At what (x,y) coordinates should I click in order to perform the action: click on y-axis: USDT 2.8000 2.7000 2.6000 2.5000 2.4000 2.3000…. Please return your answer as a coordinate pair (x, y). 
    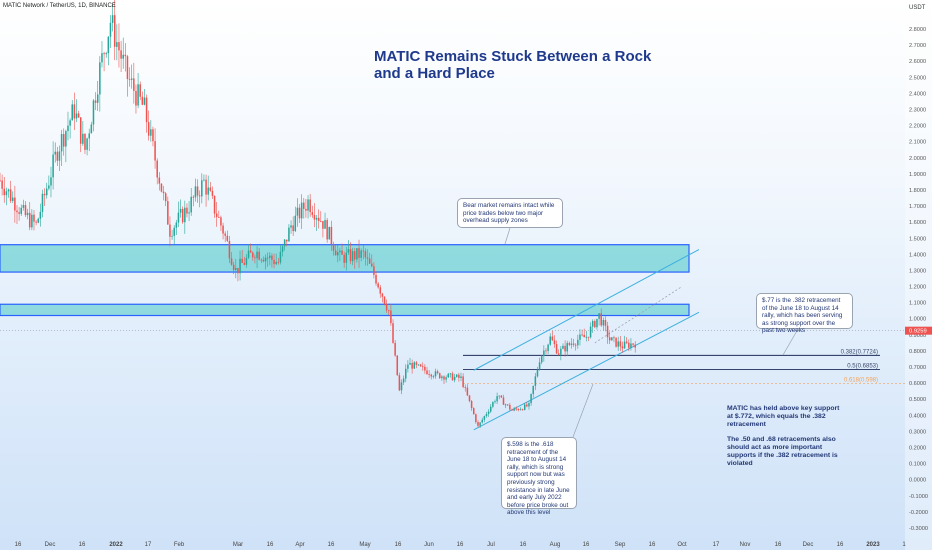
    Looking at the image, I should click on (918, 275).